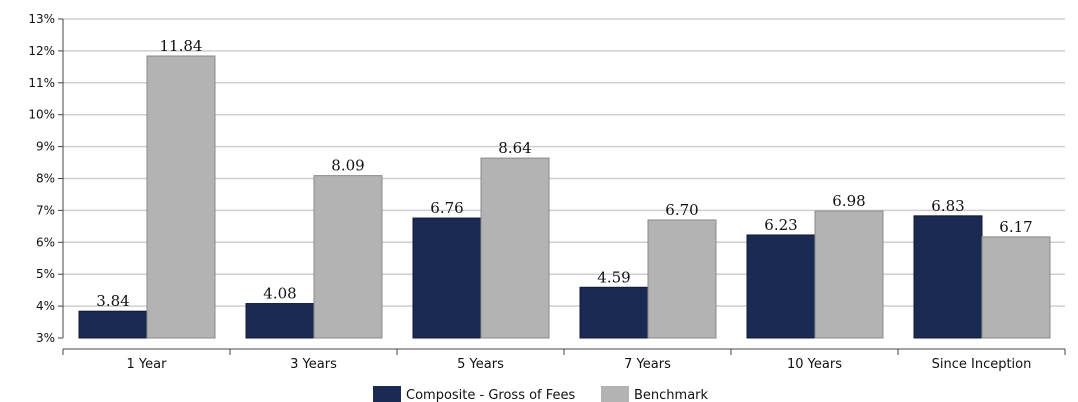 Image resolution: width=1078 pixels, height=402 pixels. Describe the element at coordinates (313, 364) in the screenshot. I see `x-tick-label: 3 Years` at that location.